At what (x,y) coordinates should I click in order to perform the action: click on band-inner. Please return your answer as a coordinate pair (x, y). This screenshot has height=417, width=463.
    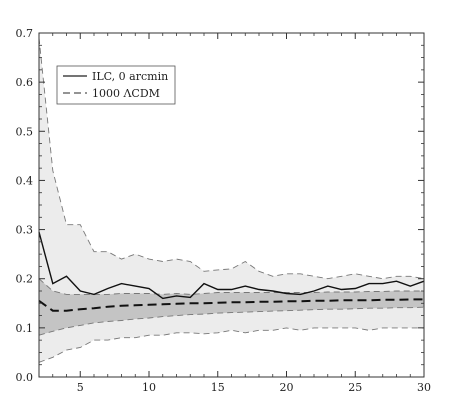
    Looking at the image, I should click on (231, 307).